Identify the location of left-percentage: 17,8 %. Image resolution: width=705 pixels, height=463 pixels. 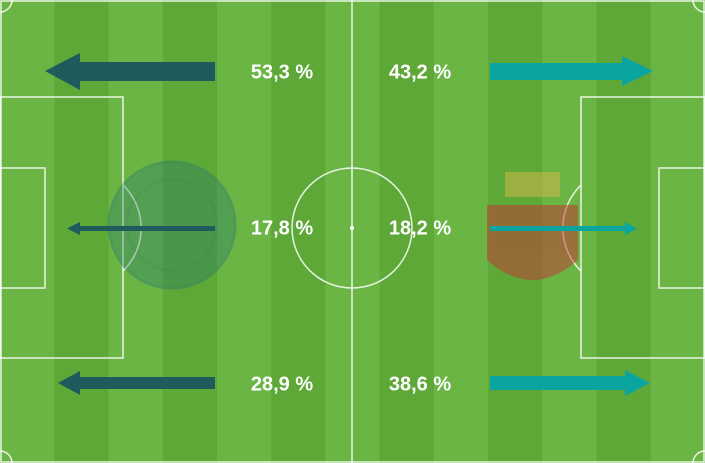
(282, 228).